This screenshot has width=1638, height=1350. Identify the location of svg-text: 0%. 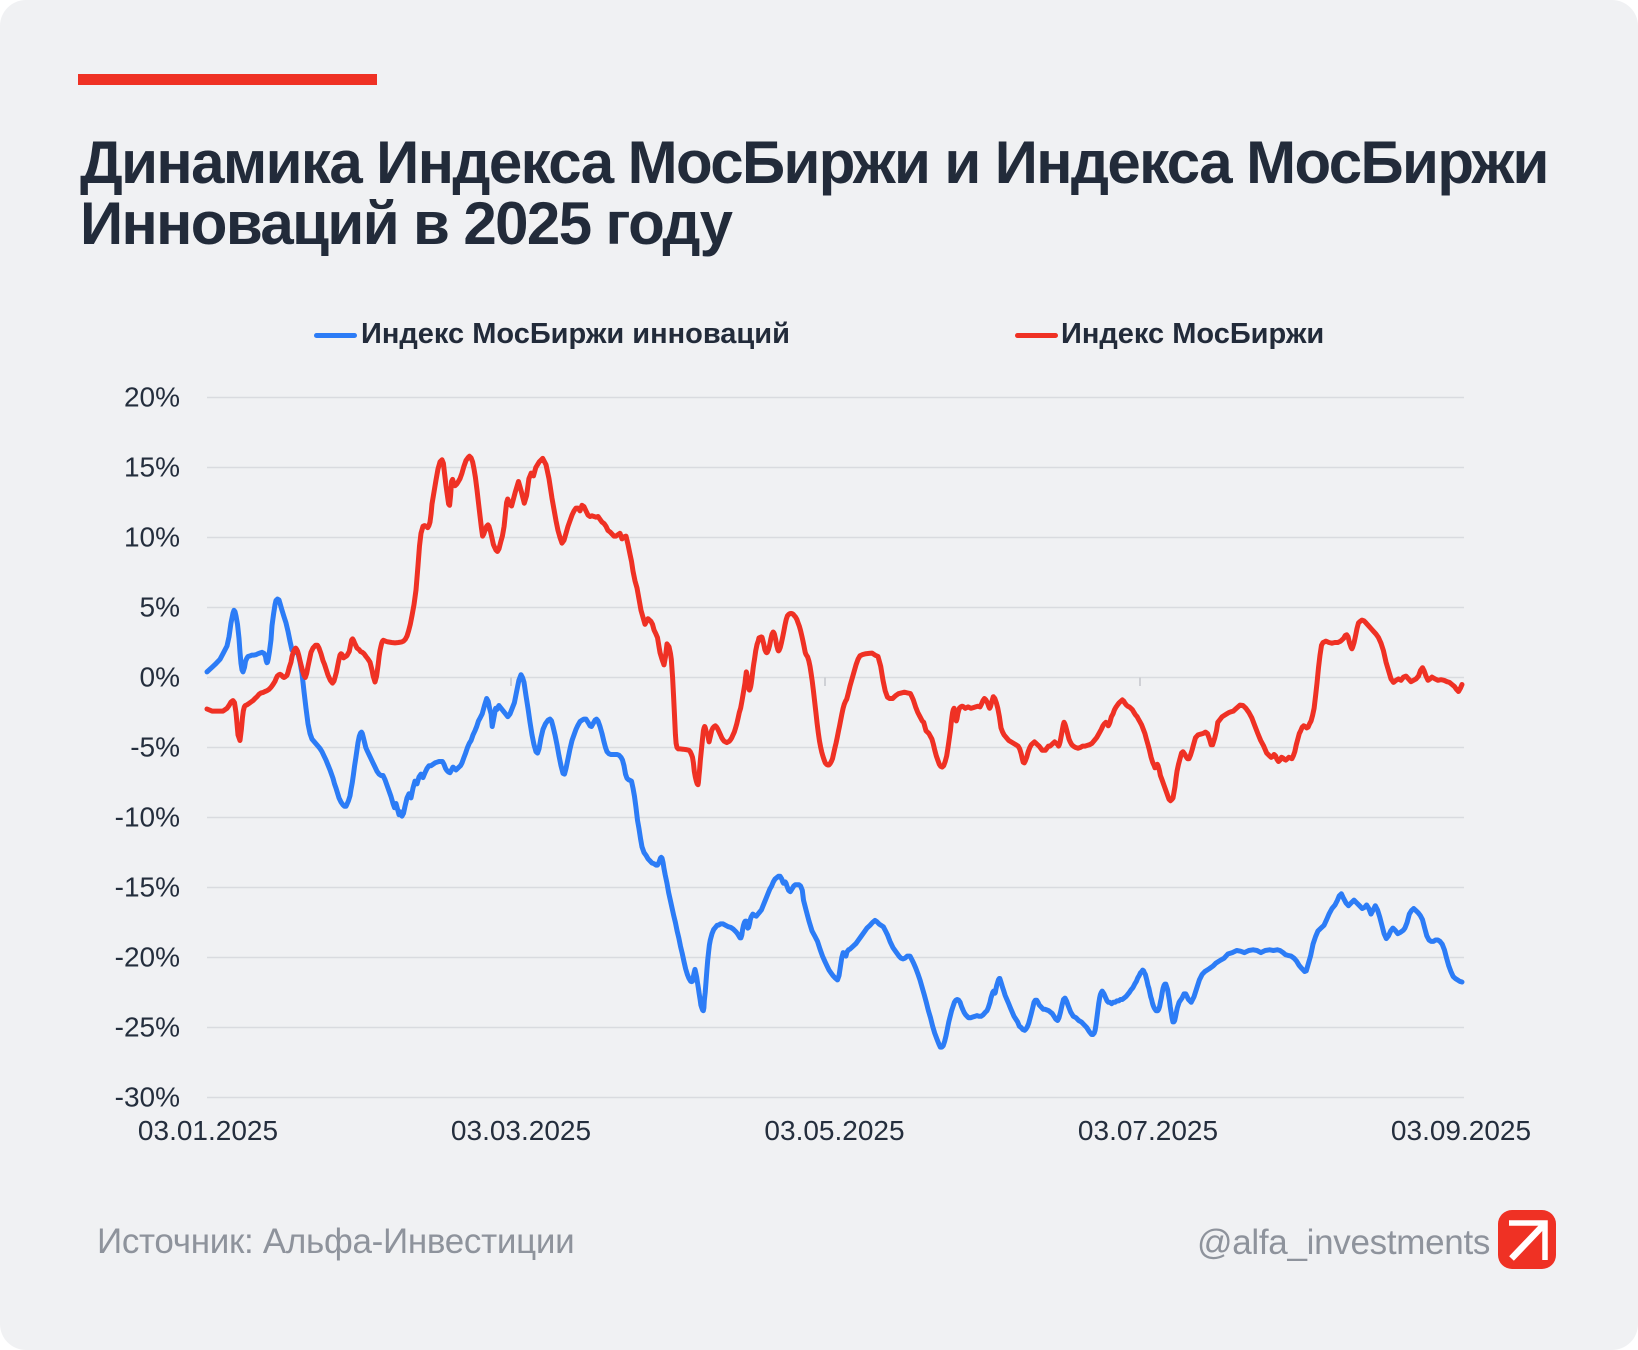
(160, 677).